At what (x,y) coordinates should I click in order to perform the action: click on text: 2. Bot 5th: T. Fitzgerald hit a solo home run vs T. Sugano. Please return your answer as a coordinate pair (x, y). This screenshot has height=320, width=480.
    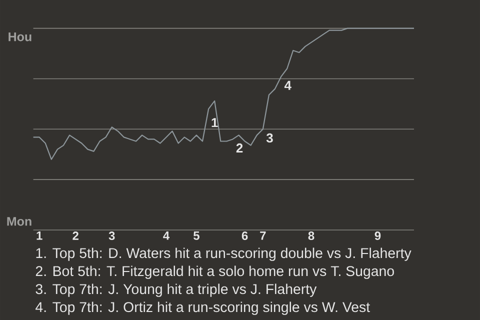
    Looking at the image, I should click on (215, 272).